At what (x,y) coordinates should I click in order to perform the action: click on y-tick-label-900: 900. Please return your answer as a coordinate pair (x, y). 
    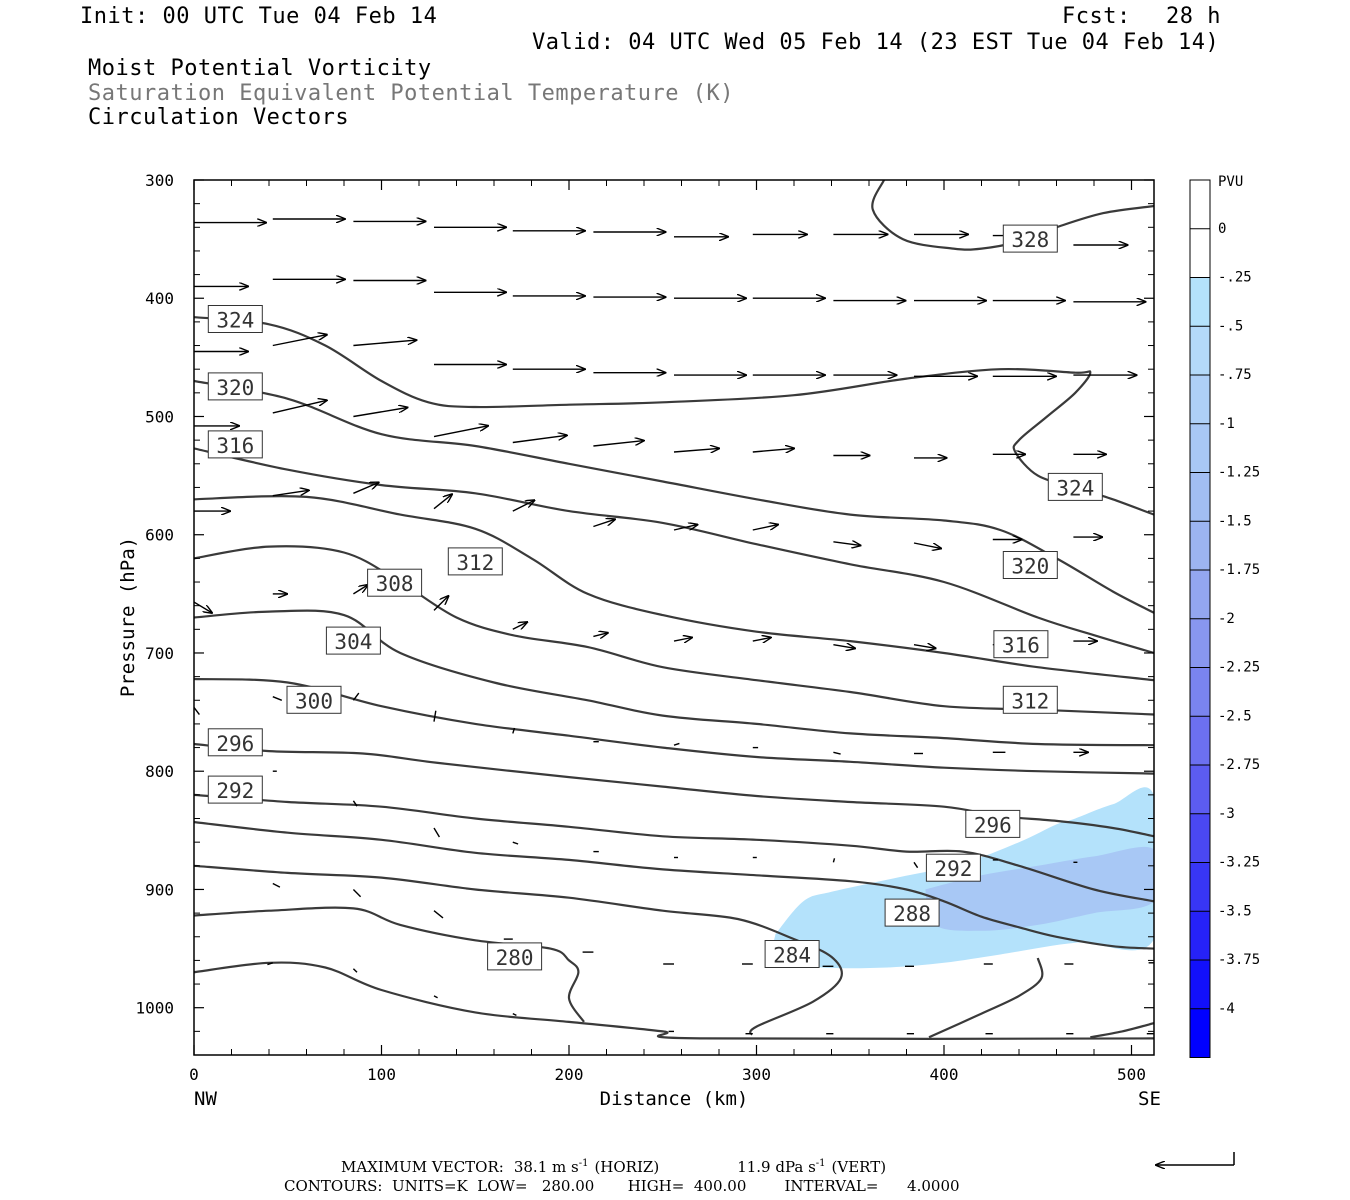
    Looking at the image, I should click on (159, 889).